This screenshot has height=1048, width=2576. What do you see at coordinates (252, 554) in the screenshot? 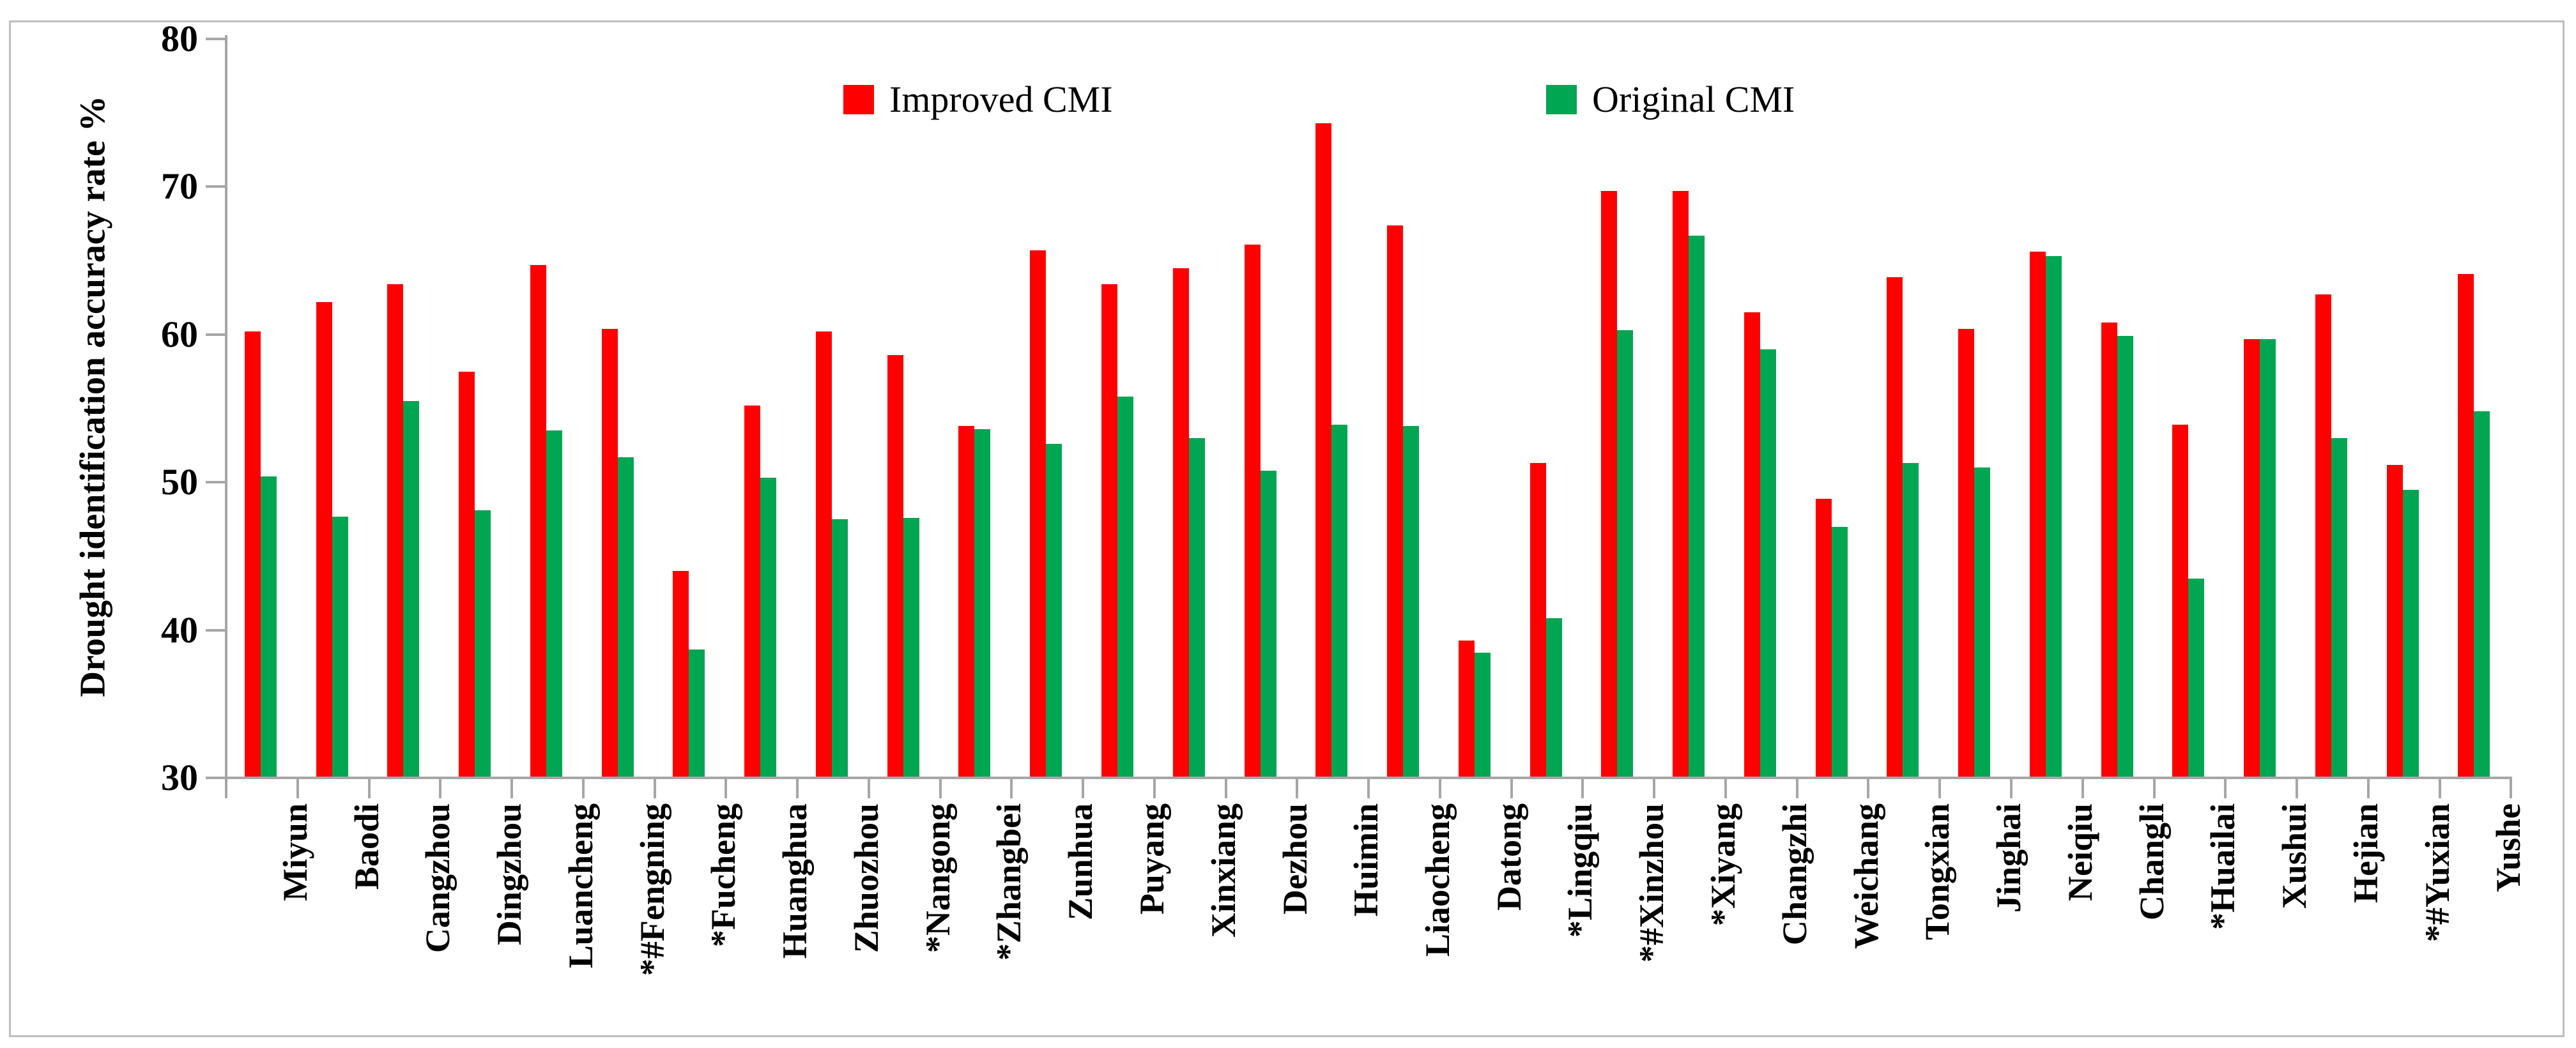
I see `bar-improved-cmi-Miyun` at bounding box center [252, 554].